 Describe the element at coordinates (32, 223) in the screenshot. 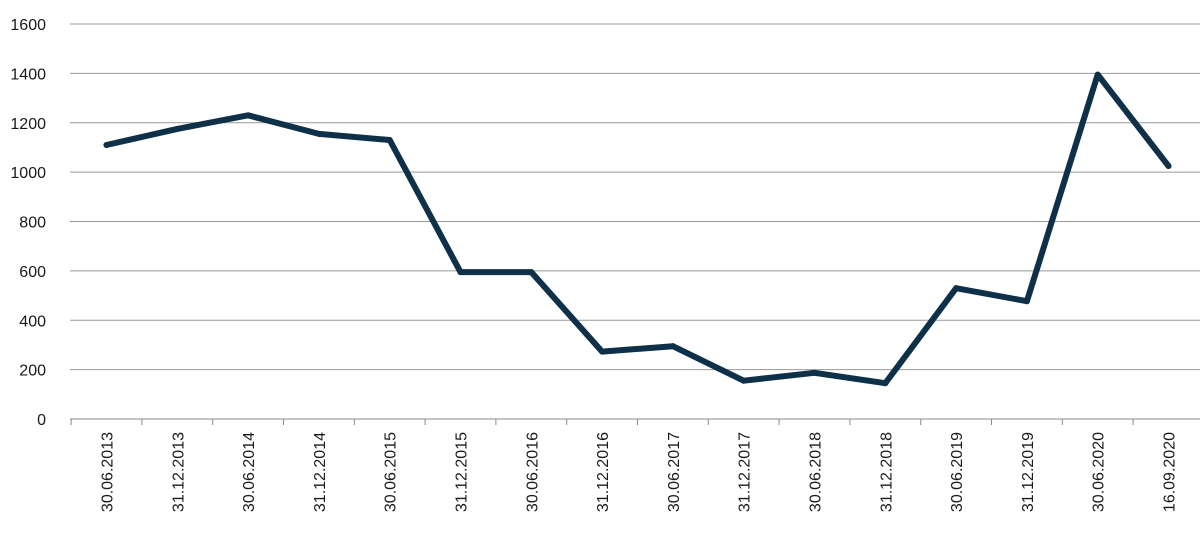

I see `y-tick-label: 800` at that location.